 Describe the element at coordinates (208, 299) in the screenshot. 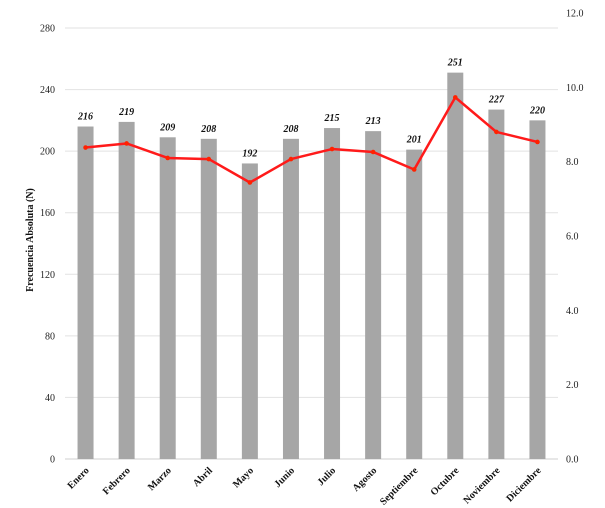

I see `bar-abril` at that location.